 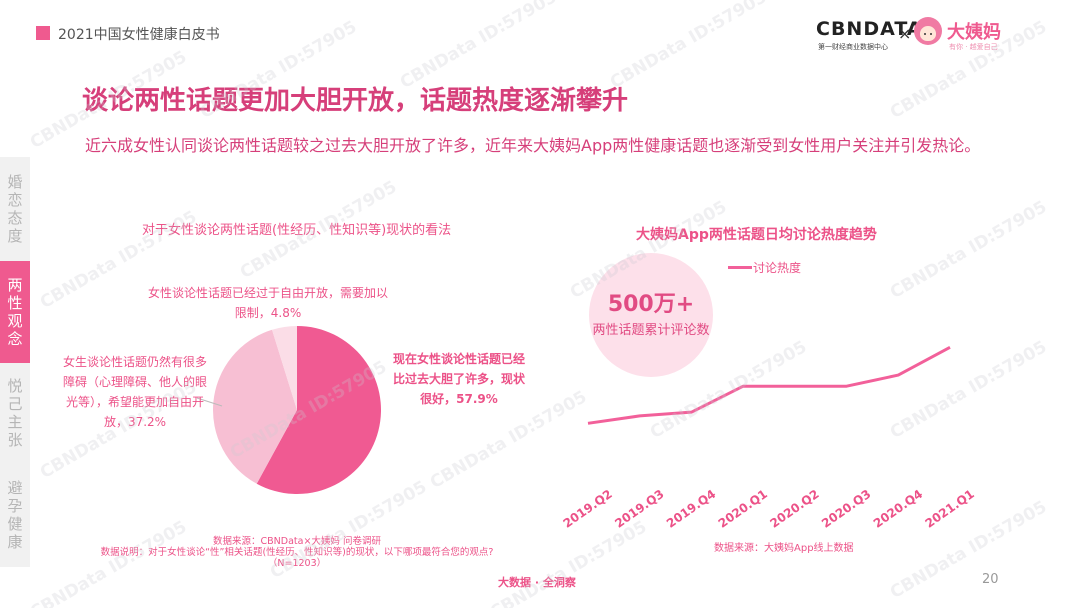 I want to click on x-tick-label: 2019.Q4, so click(x=691, y=509).